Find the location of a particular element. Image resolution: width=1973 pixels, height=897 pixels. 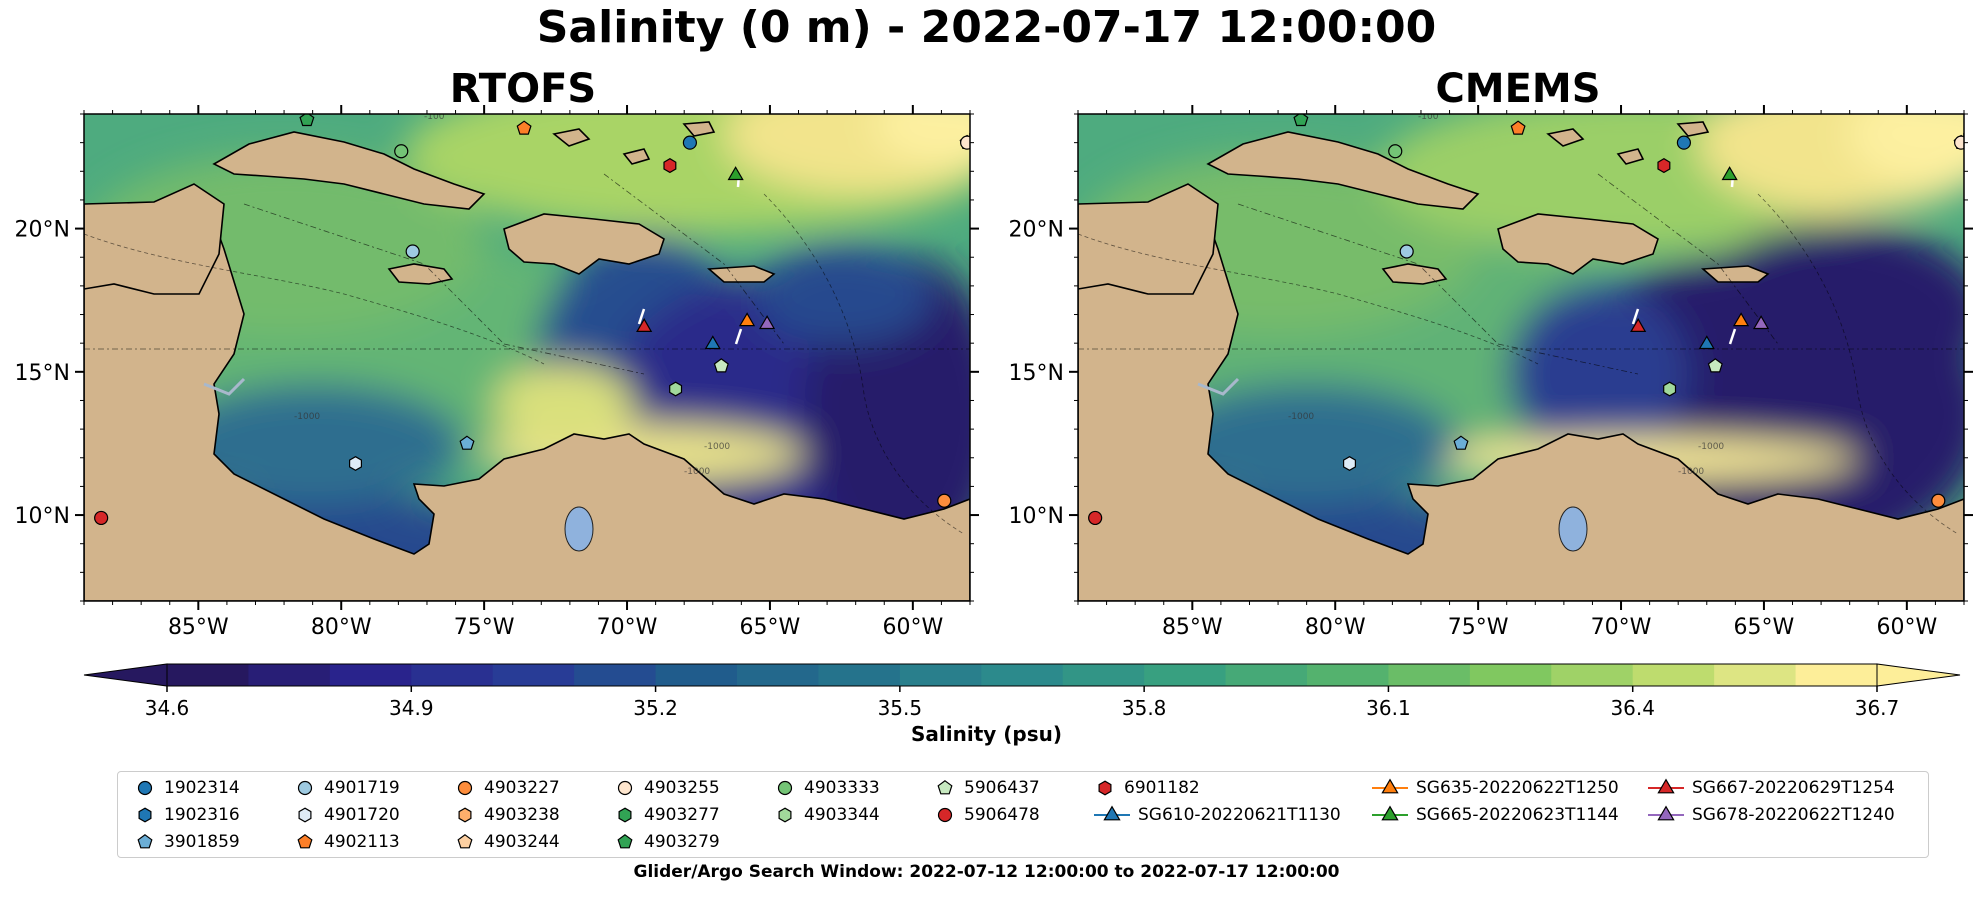

legend-item: 4903277 is located at coordinates (667, 815).